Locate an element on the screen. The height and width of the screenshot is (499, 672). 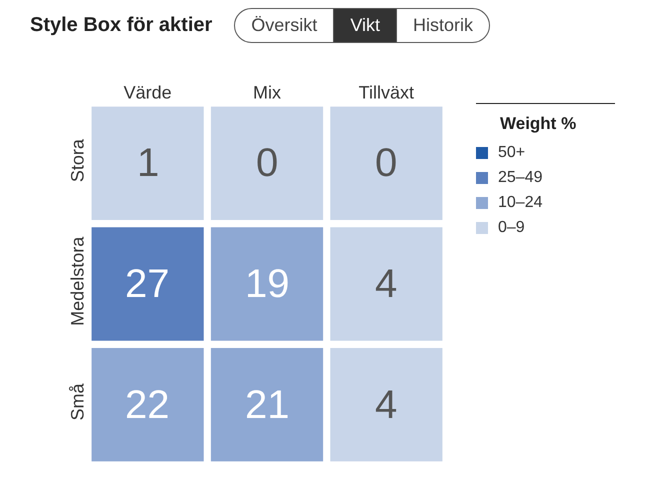
data-label: 19 is located at coordinates (267, 284).